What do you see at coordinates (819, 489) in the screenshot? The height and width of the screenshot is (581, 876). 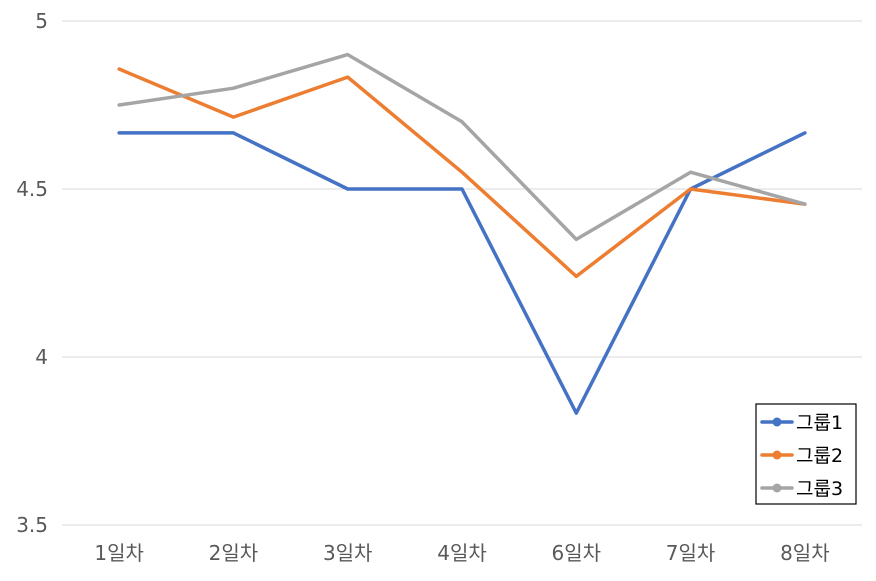 I see `legend-label: 그룹3` at bounding box center [819, 489].